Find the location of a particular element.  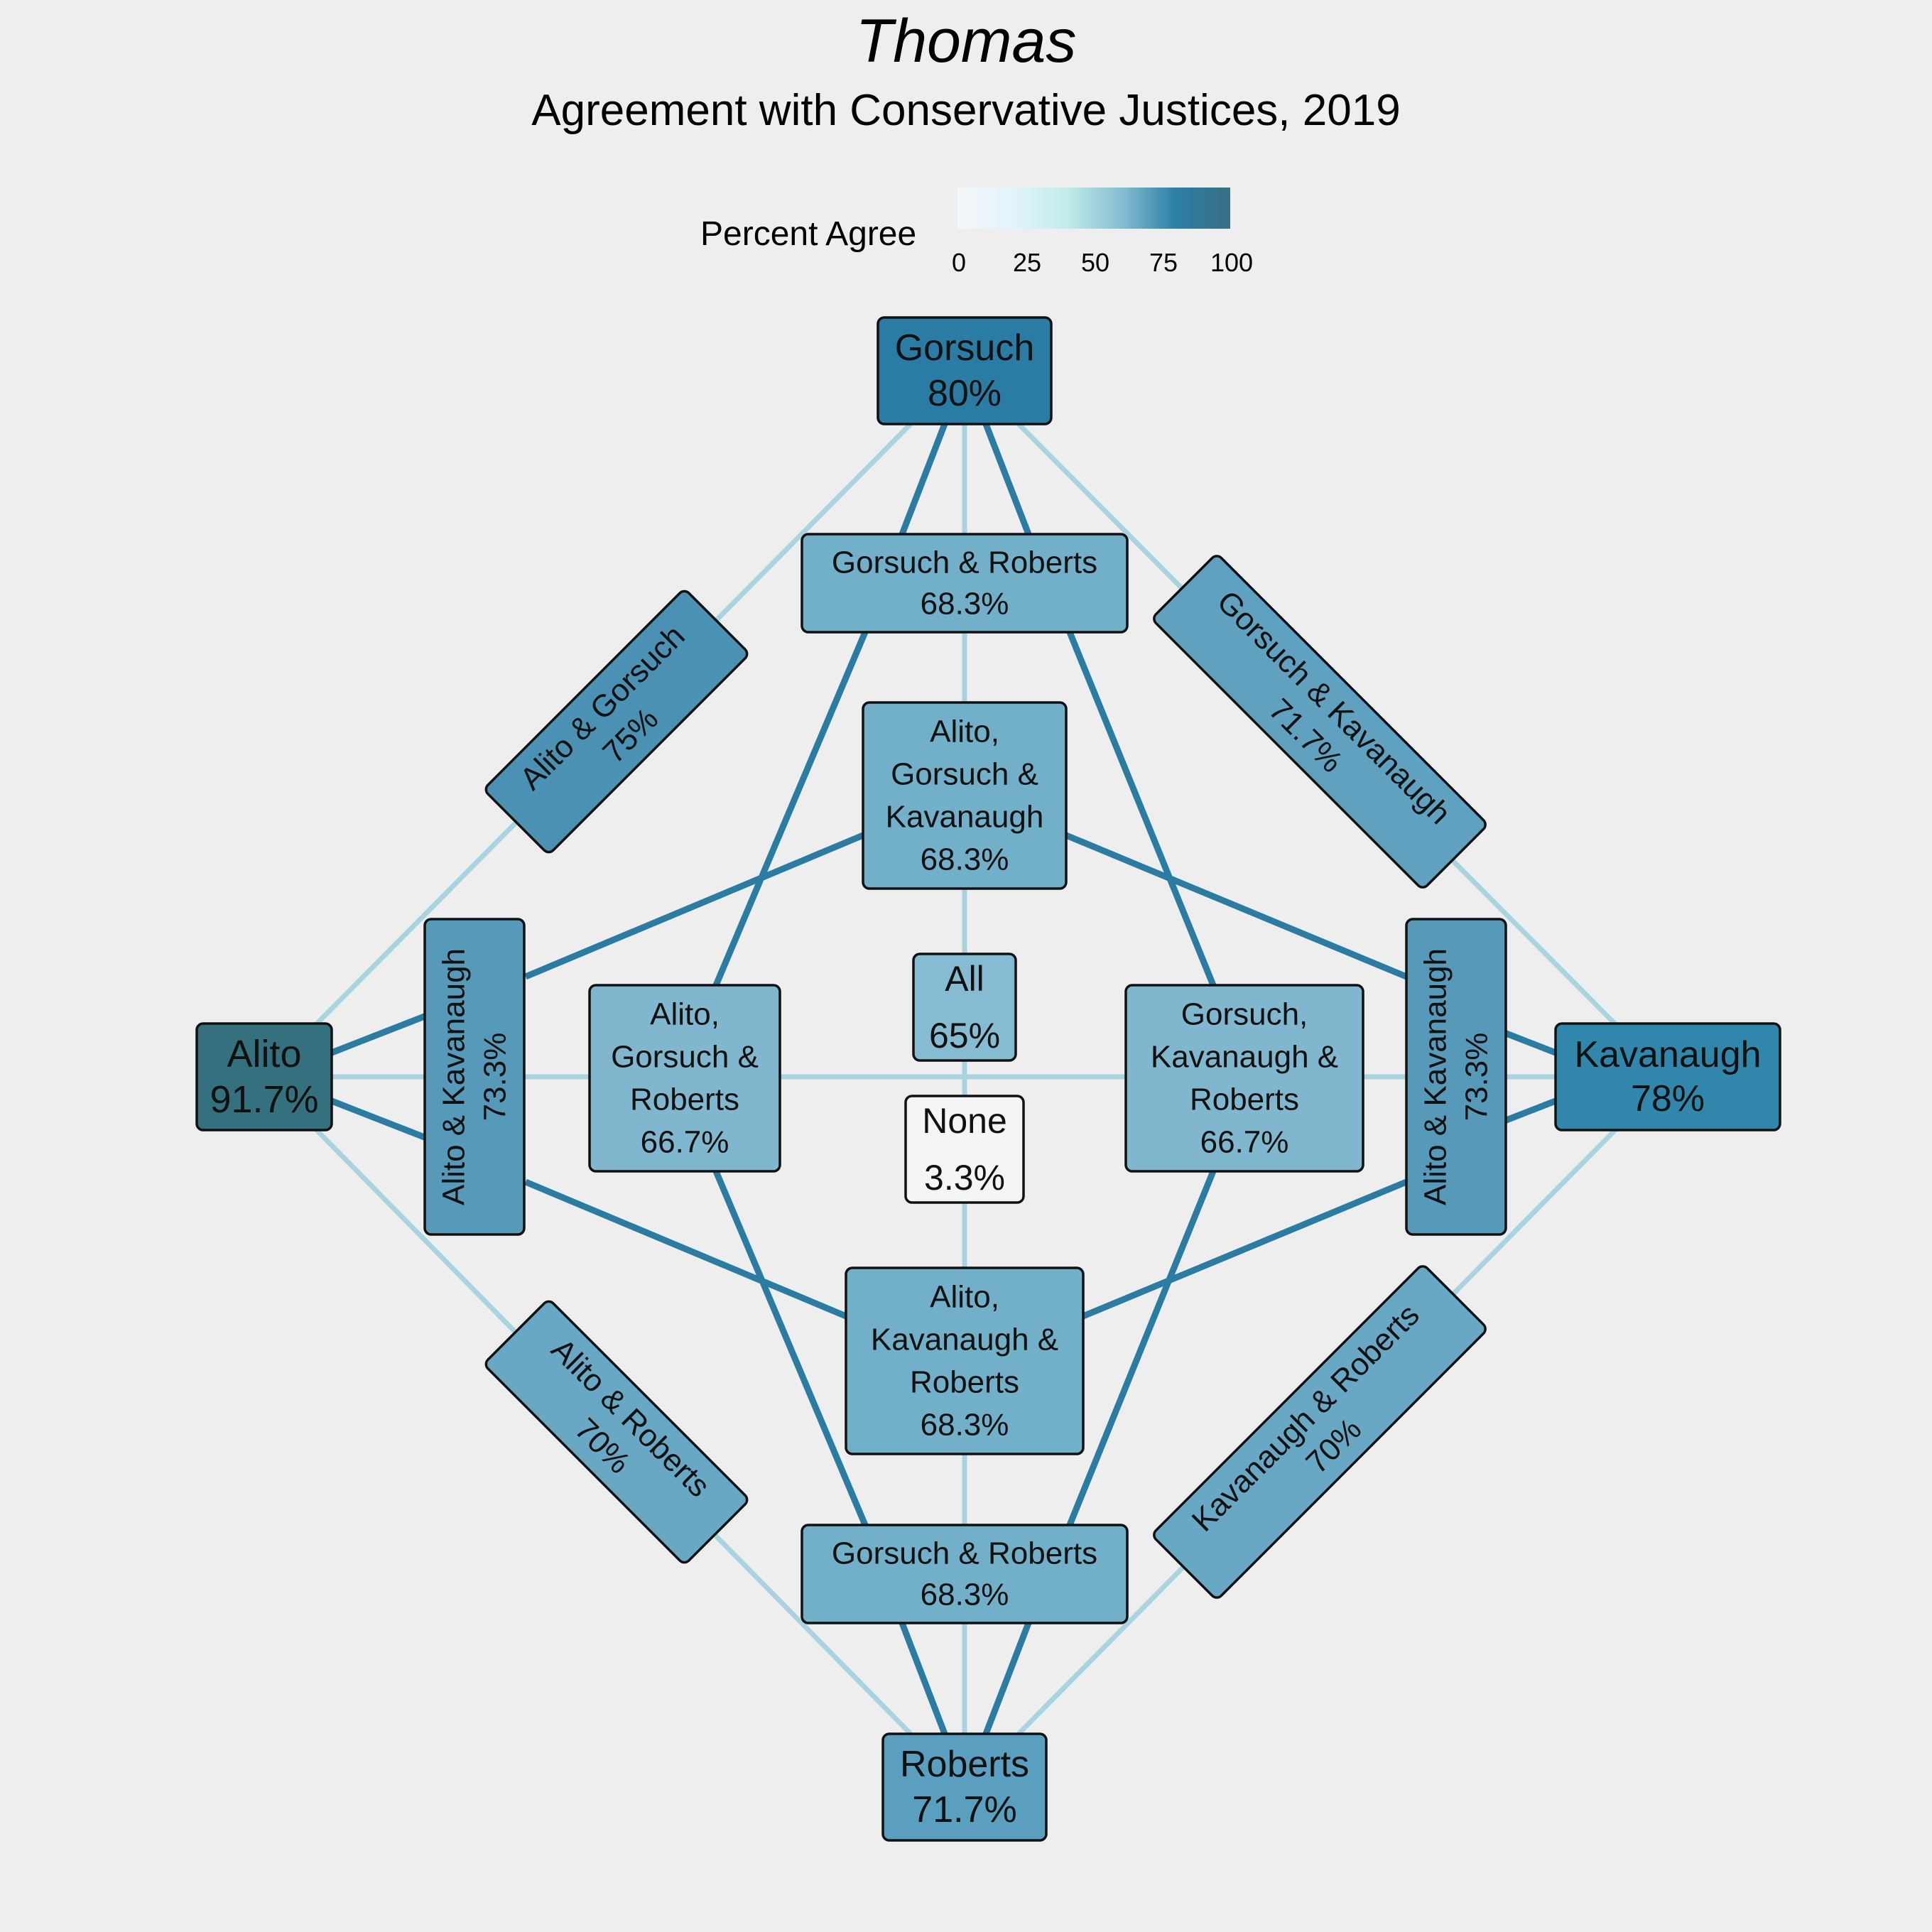

legend-title: Percent Agree is located at coordinates (809, 234).